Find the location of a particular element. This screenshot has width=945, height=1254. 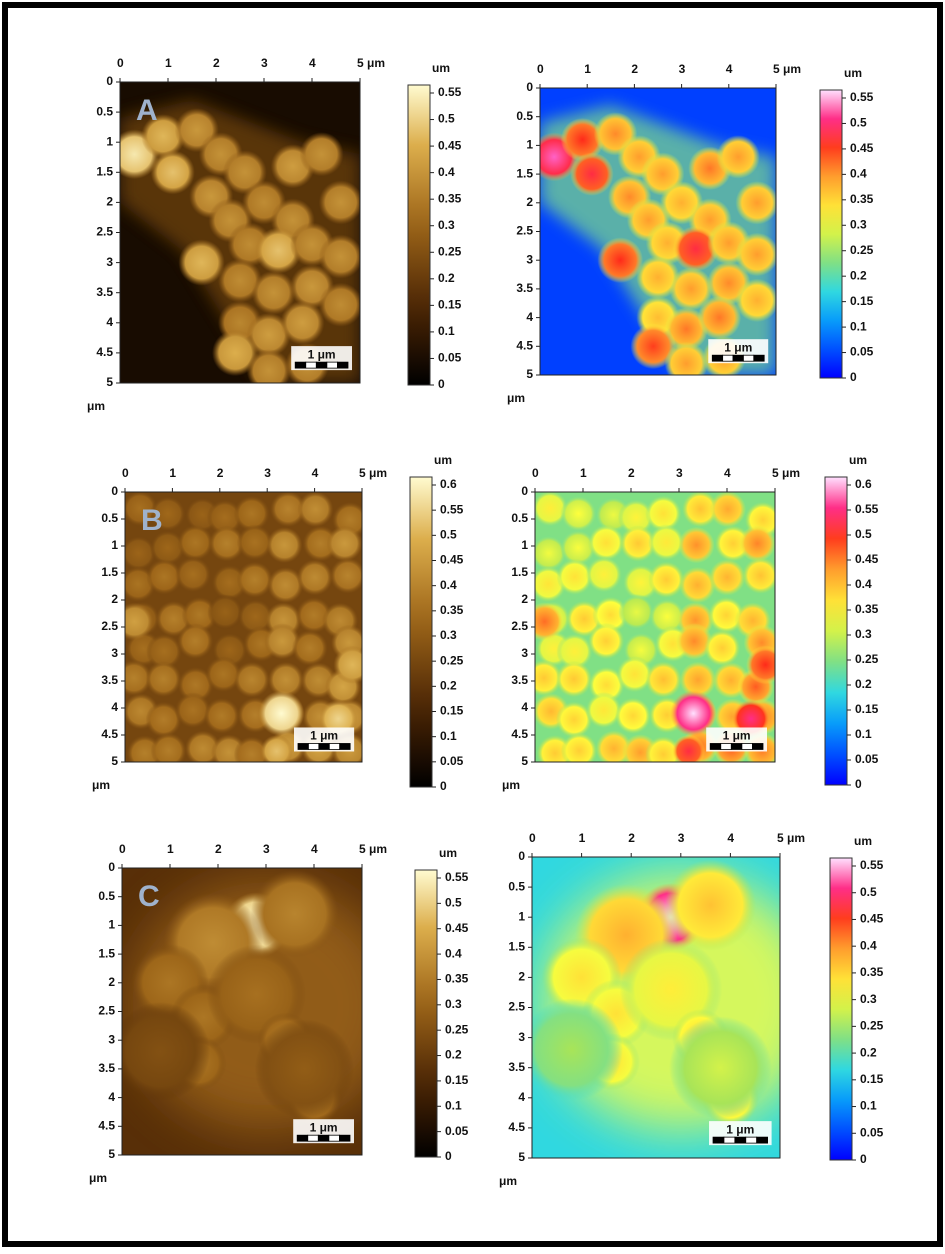

colorbar is located at coordinates (836, 631).